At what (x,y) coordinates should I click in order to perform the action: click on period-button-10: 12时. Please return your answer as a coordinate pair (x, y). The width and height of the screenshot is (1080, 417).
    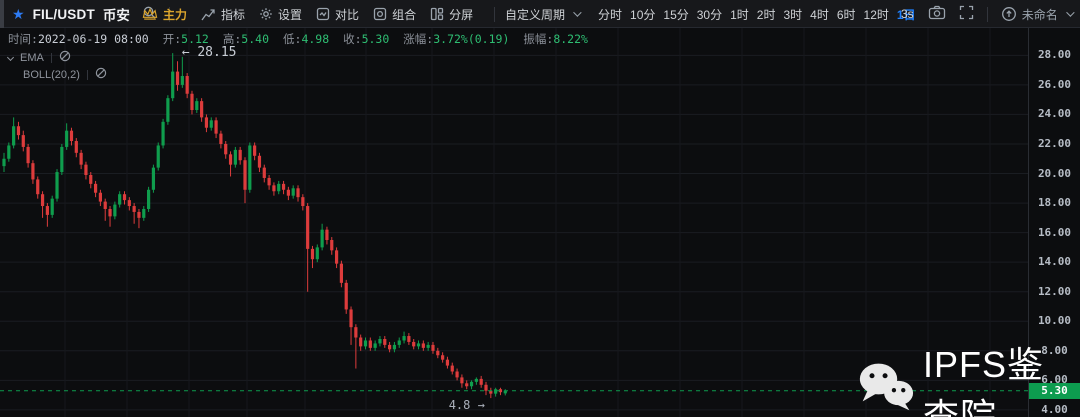
    Looking at the image, I should click on (876, 14).